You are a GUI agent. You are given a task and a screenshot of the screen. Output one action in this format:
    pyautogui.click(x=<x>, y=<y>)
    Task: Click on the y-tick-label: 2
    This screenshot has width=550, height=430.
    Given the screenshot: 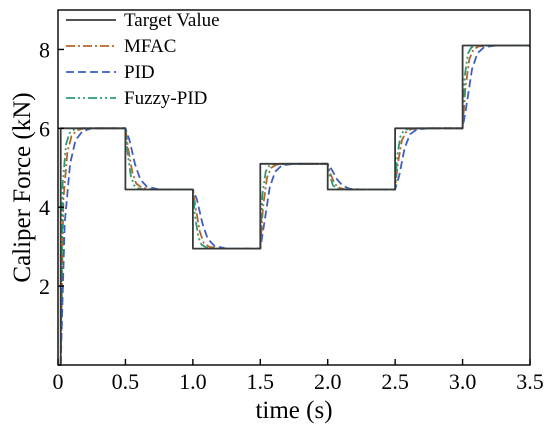 What is the action you would take?
    pyautogui.click(x=44, y=286)
    